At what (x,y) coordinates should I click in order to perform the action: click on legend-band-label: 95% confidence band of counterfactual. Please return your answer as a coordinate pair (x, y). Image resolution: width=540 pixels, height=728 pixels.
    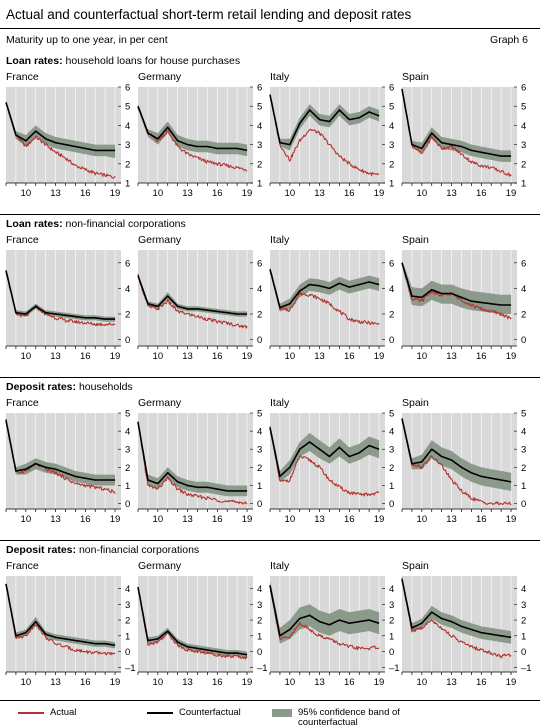
    Looking at the image, I should click on (349, 717).